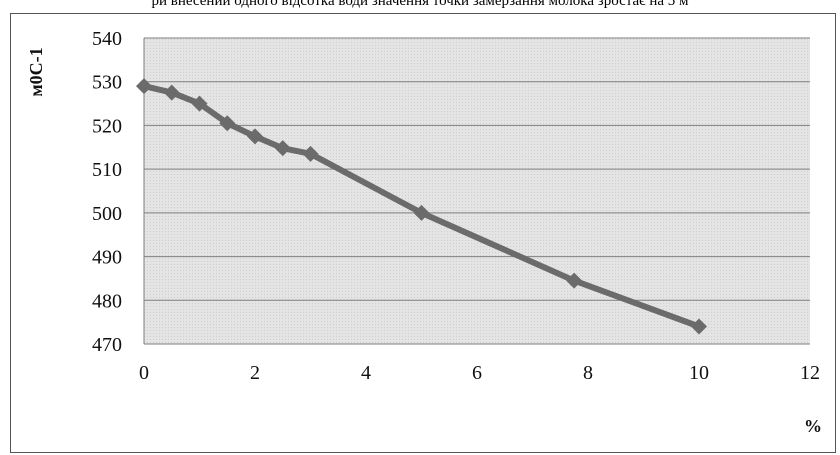 The image size is (840, 455). What do you see at coordinates (255, 373) in the screenshot?
I see `x-tick-label: 2` at bounding box center [255, 373].